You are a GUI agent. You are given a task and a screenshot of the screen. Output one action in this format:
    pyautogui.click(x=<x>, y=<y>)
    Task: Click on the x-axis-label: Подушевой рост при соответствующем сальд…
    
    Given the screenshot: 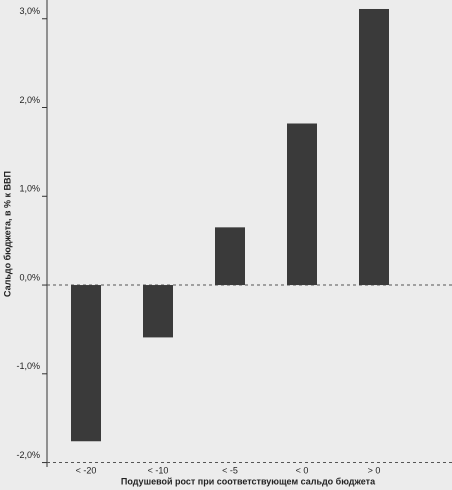 What is the action you would take?
    pyautogui.click(x=248, y=481)
    